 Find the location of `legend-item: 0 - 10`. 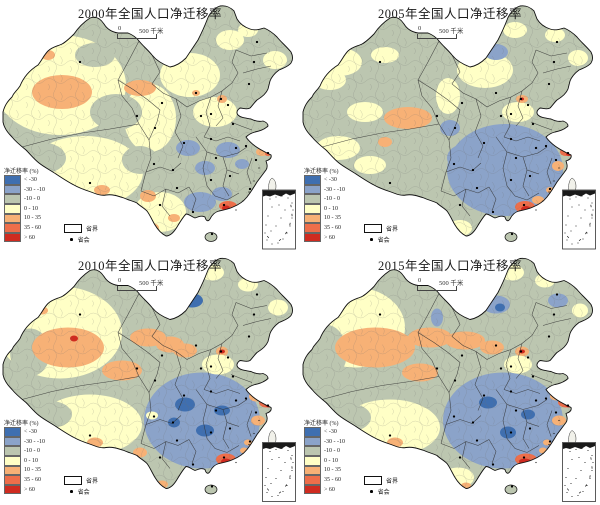

legend-item: 0 - 10 is located at coordinates (24, 461).